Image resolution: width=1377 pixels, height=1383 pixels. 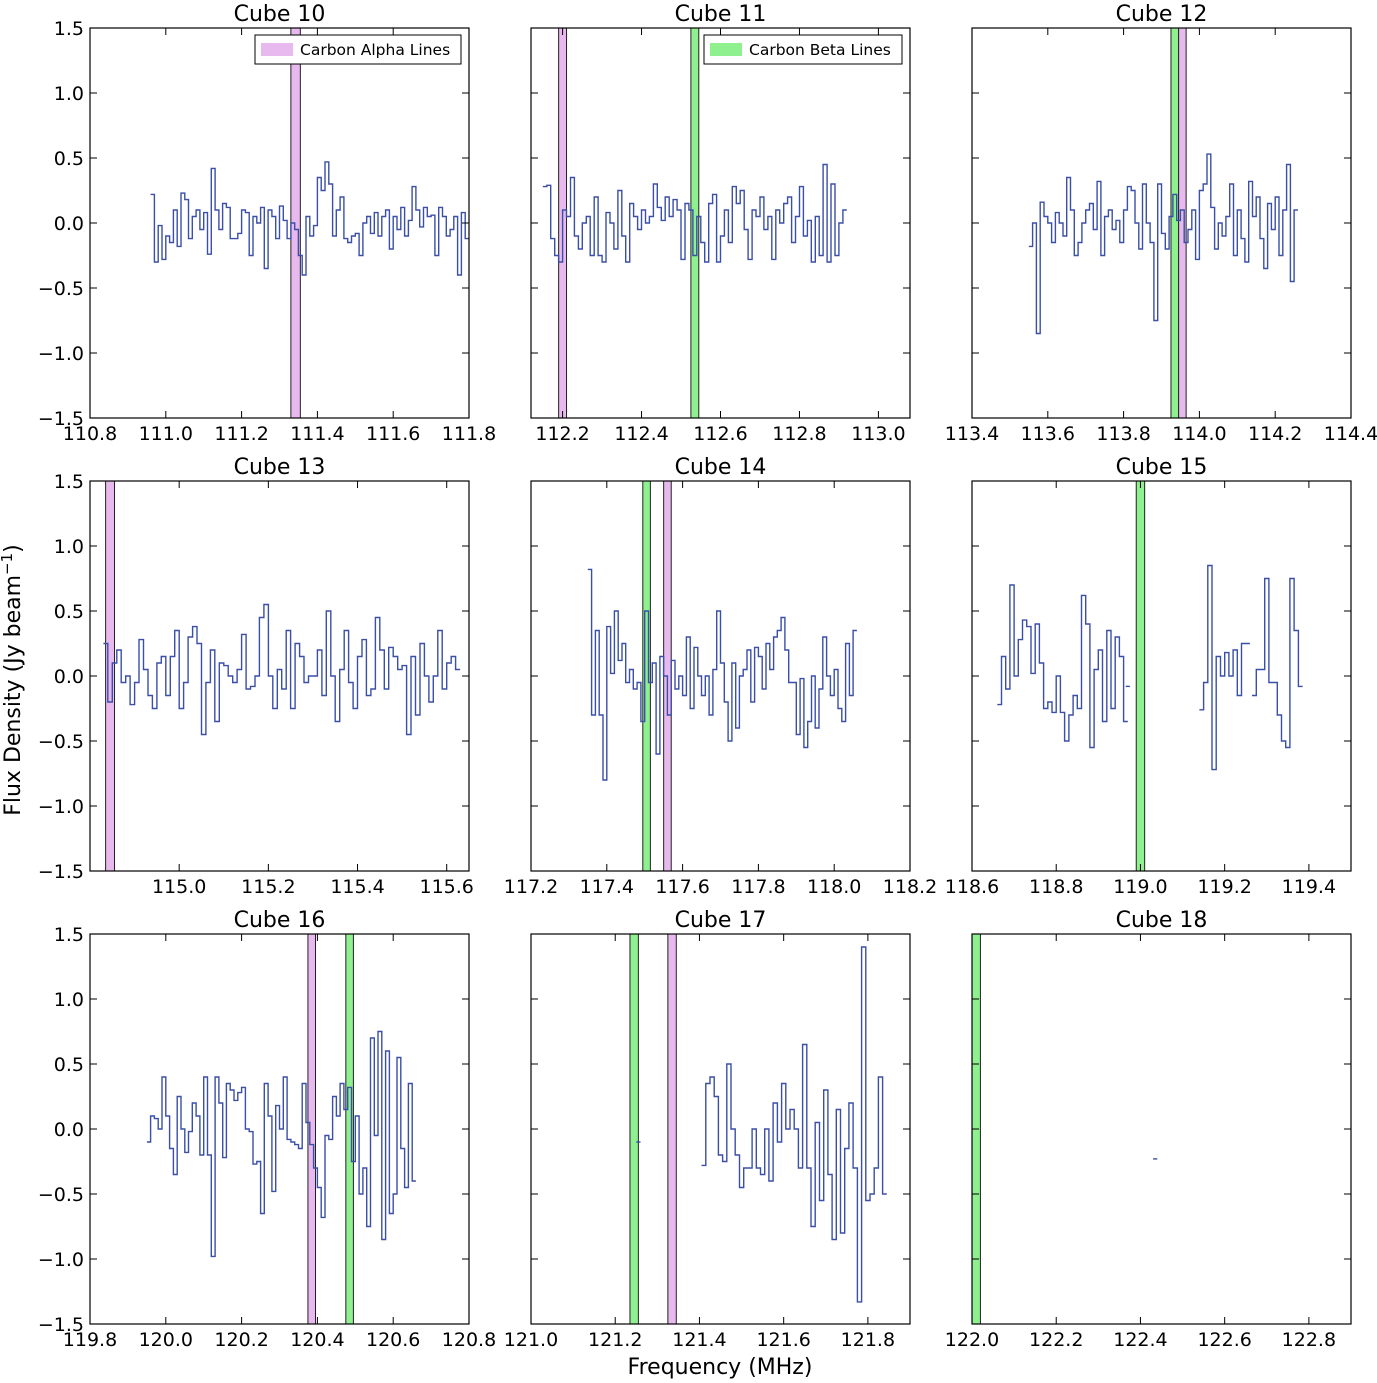 What do you see at coordinates (357, 887) in the screenshot?
I see `x-tick-label: 115.4` at bounding box center [357, 887].